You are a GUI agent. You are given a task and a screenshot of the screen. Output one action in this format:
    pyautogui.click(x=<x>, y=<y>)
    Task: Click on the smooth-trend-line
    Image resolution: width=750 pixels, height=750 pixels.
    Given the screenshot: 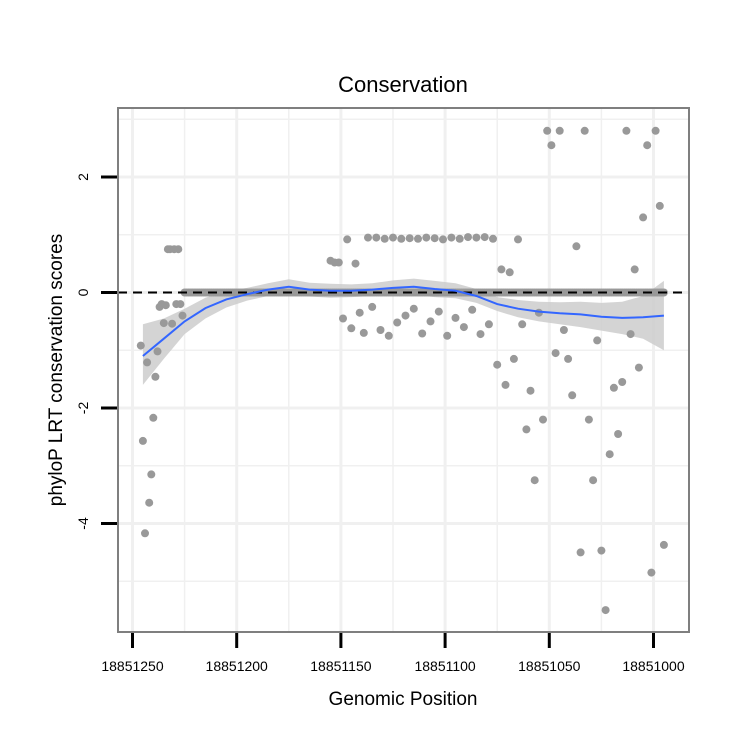 What is the action you would take?
    pyautogui.click(x=403, y=321)
    